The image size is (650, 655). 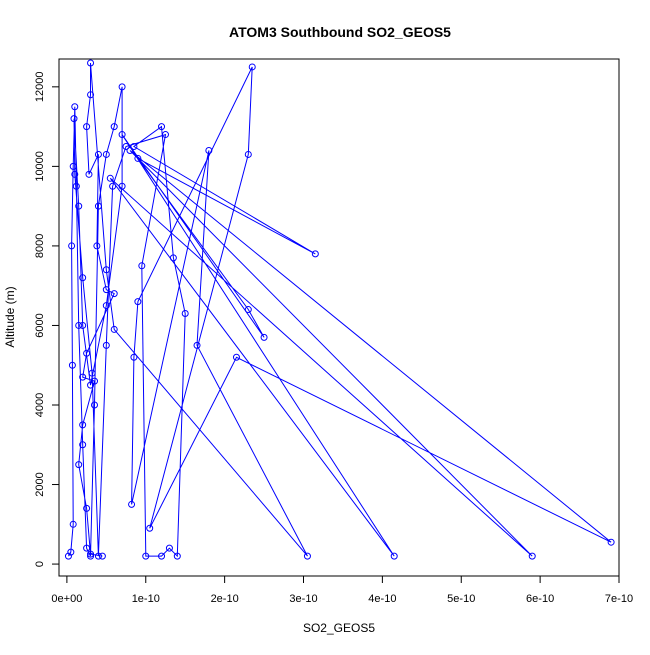 I want to click on chart-title: ATOM3 Southbound SO2_GEOS5, so click(x=340, y=32).